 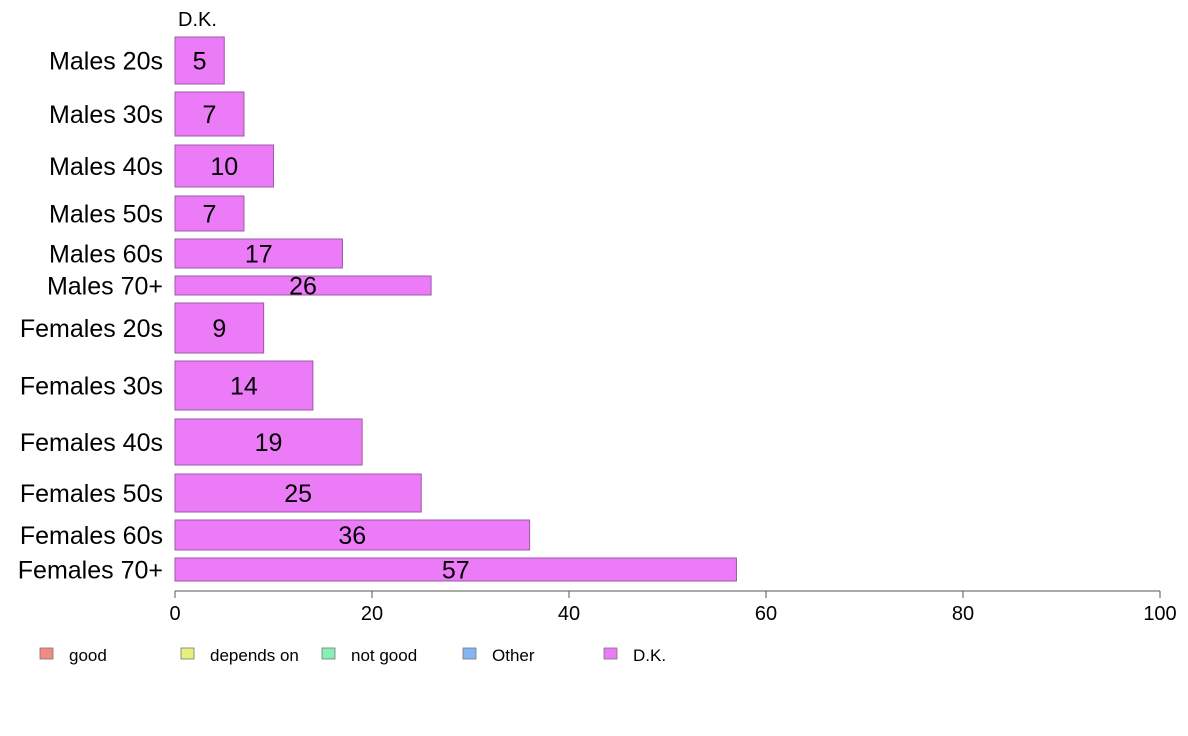 I want to click on category-label: Females 30s, so click(x=91, y=387).